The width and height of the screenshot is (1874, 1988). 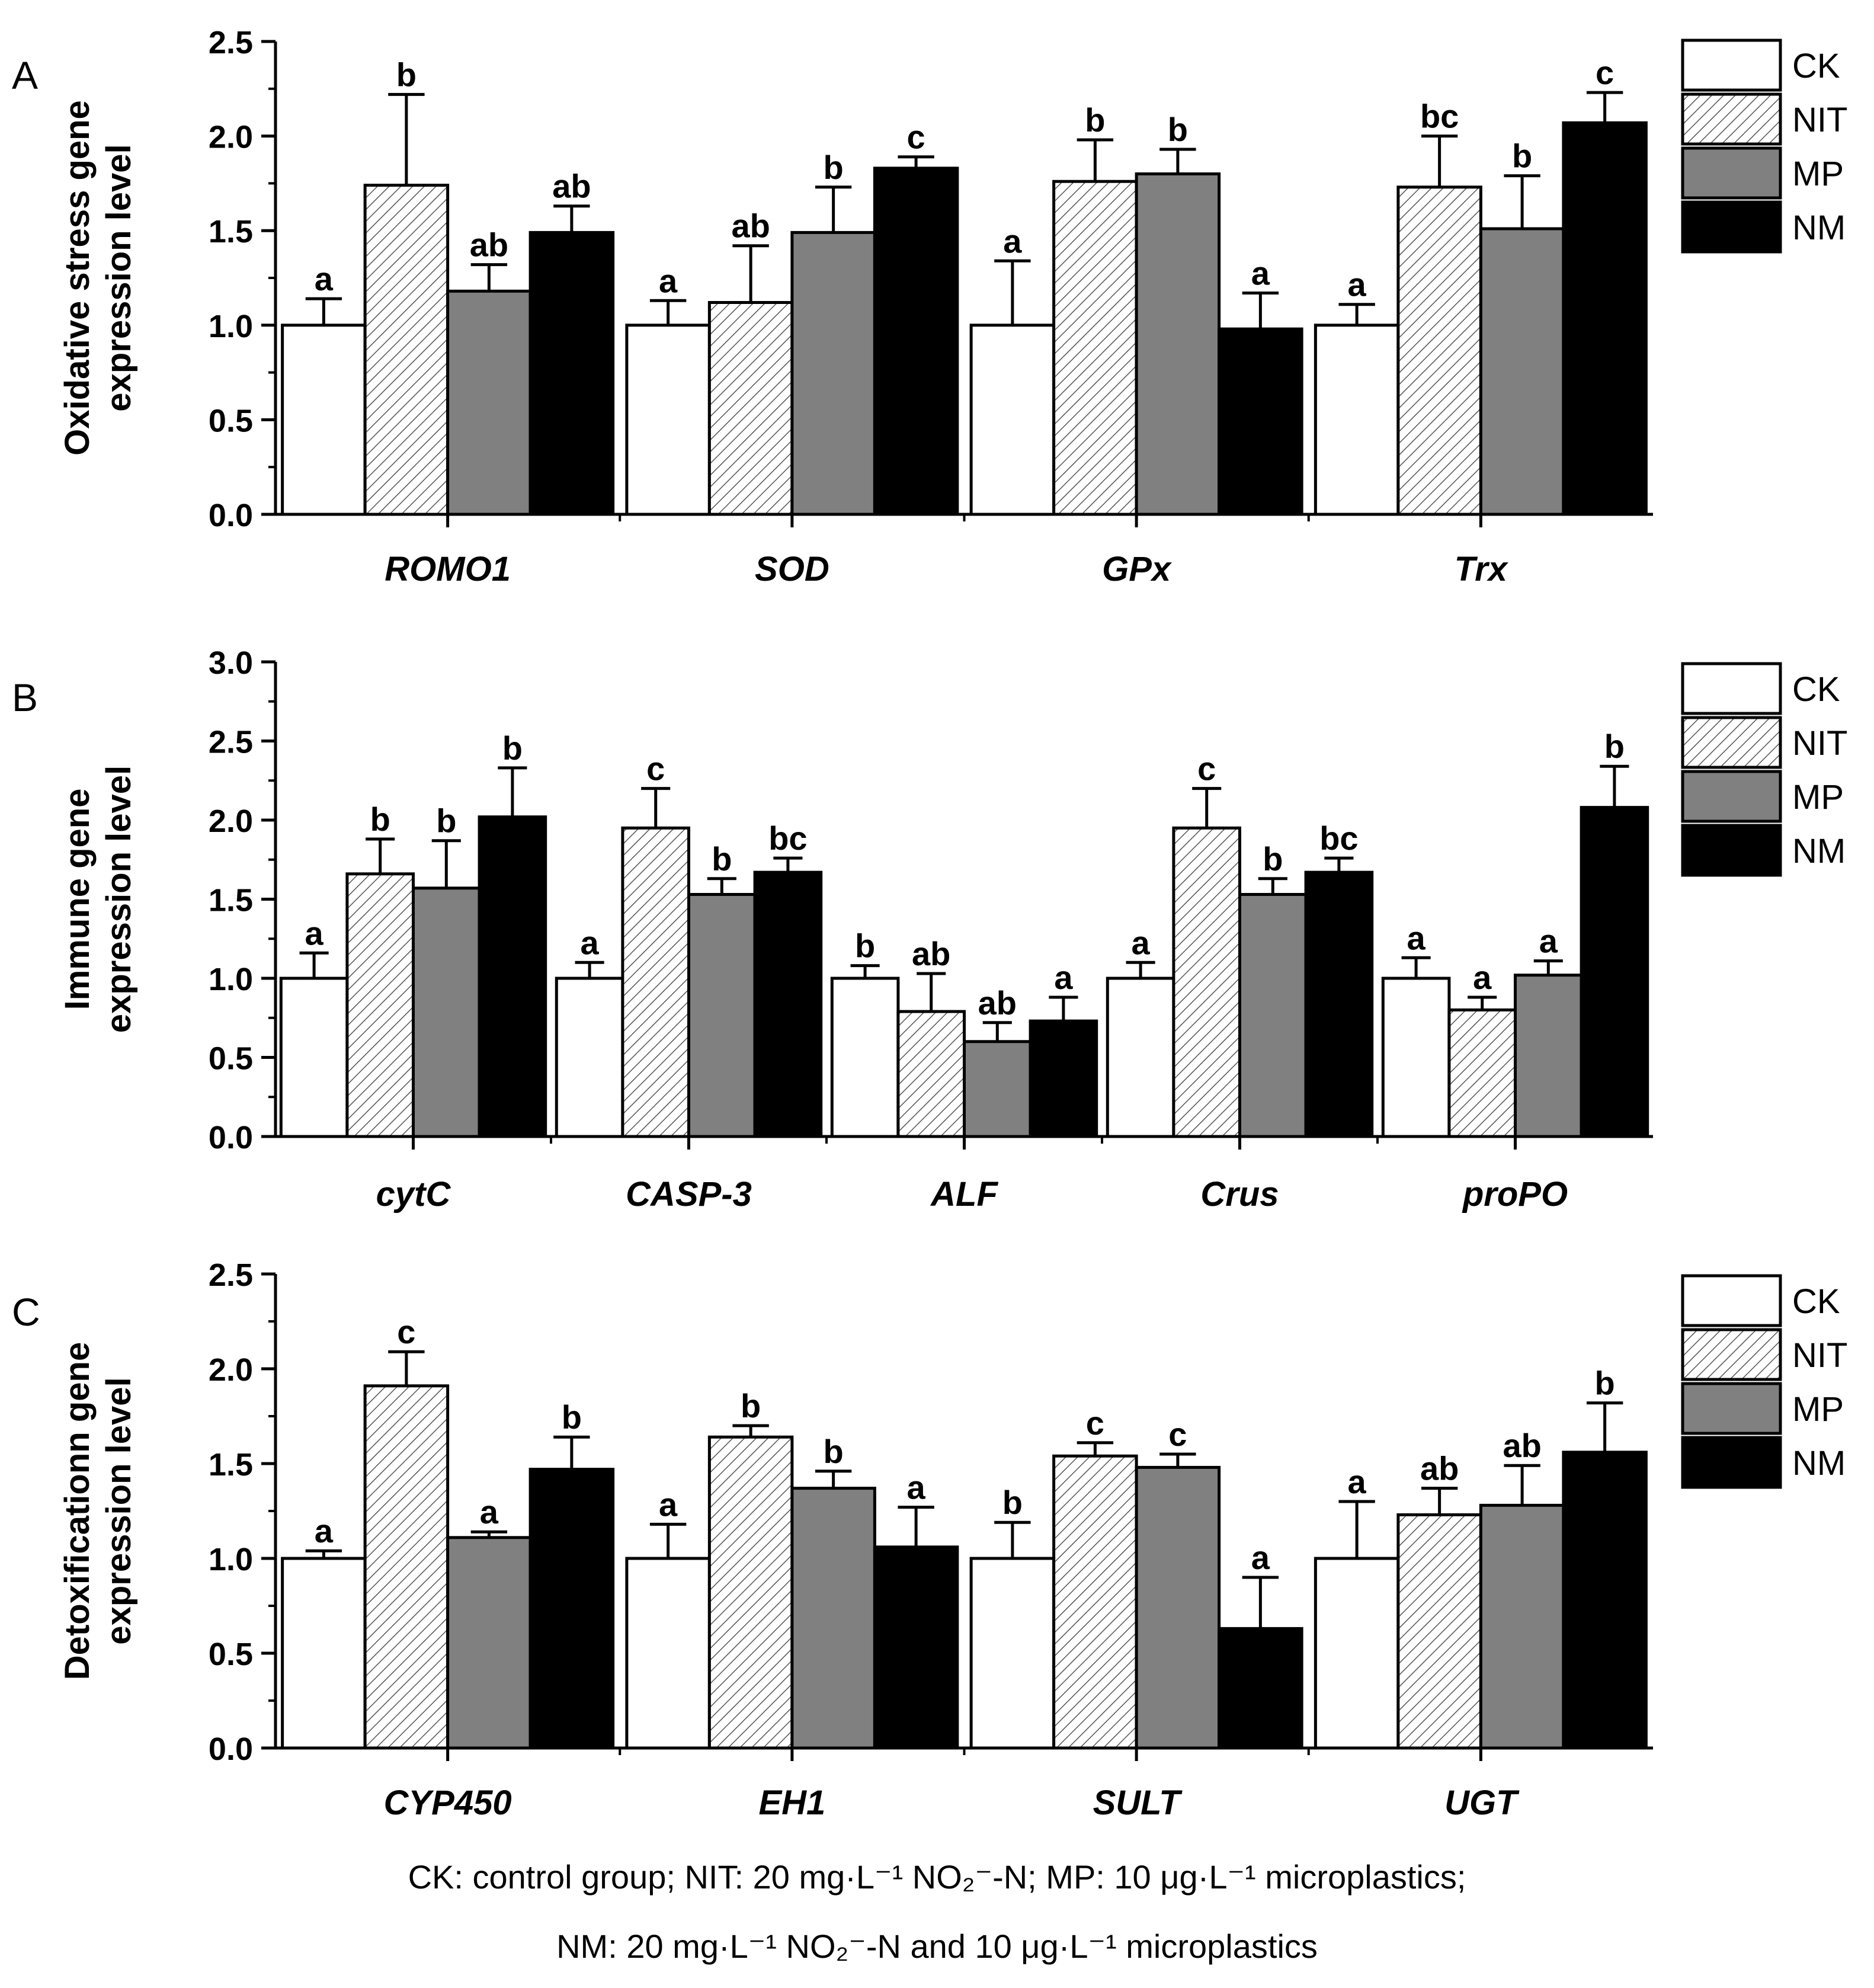 What do you see at coordinates (25, 697) in the screenshot?
I see `panel-label: B` at bounding box center [25, 697].